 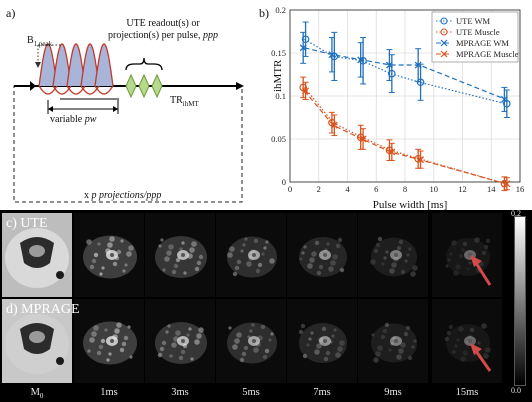 What do you see at coordinates (322, 392) in the screenshot?
I see `time-label: 7ms` at bounding box center [322, 392].